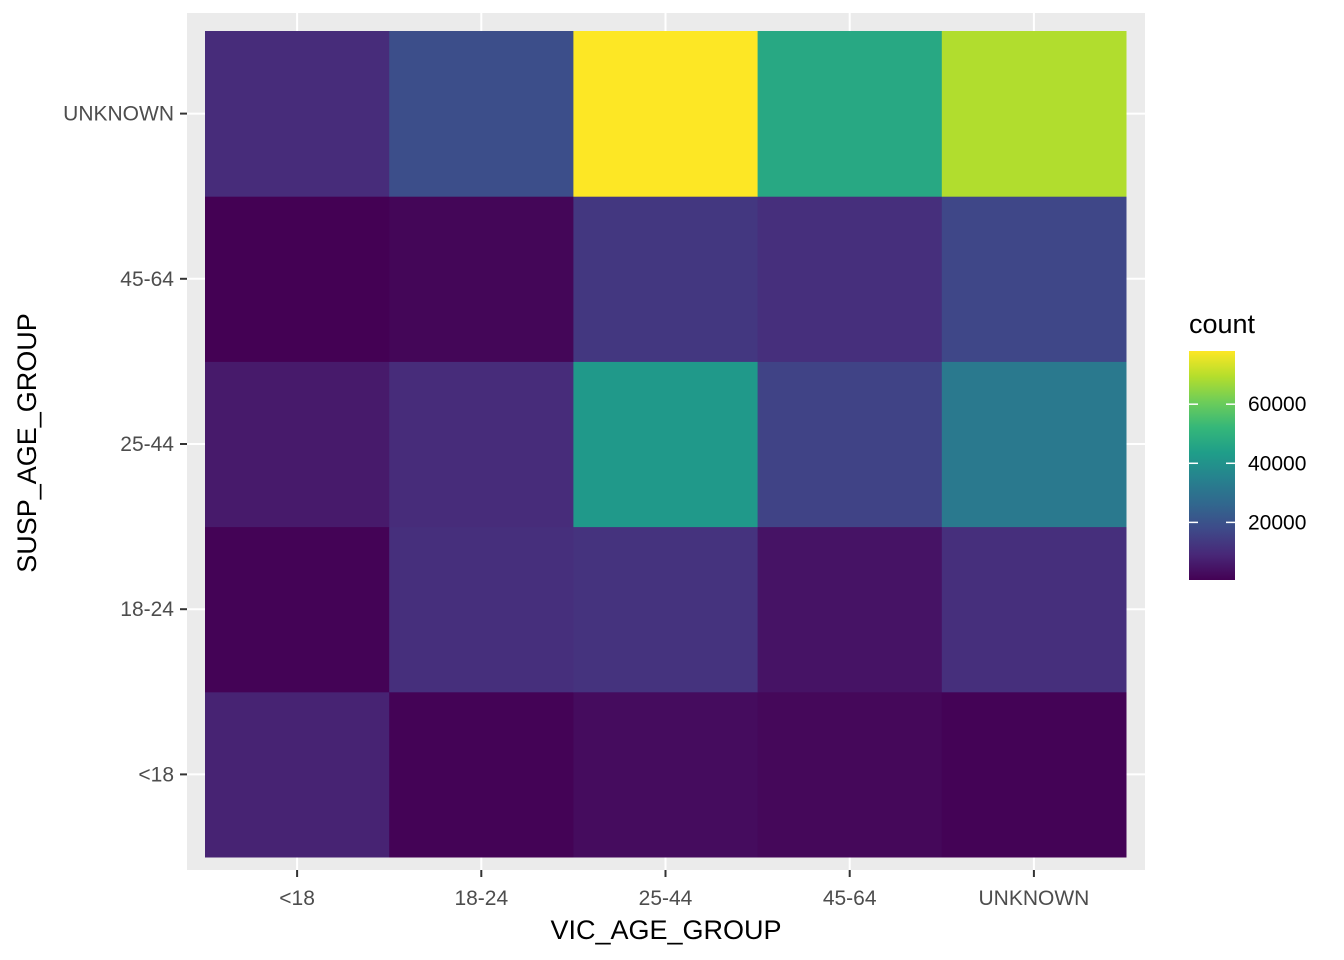 This screenshot has width=1344, height=960. What do you see at coordinates (27, 443) in the screenshot?
I see `y-axis-title: SUSP_AGE_GROUP` at bounding box center [27, 443].